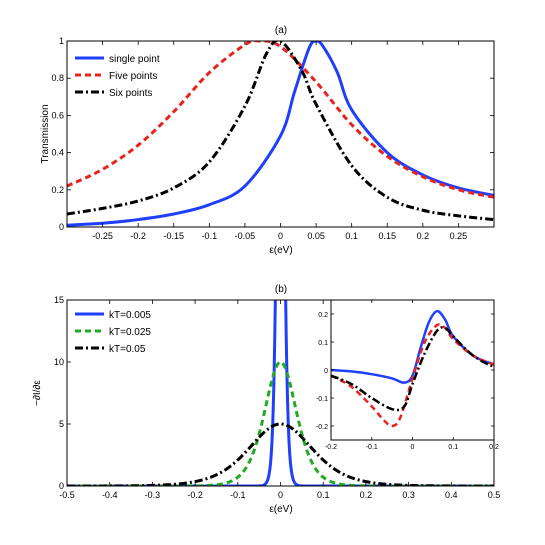  Describe the element at coordinates (366, 495) in the screenshot. I see `panel-b-xtick-label: 0.2` at that location.